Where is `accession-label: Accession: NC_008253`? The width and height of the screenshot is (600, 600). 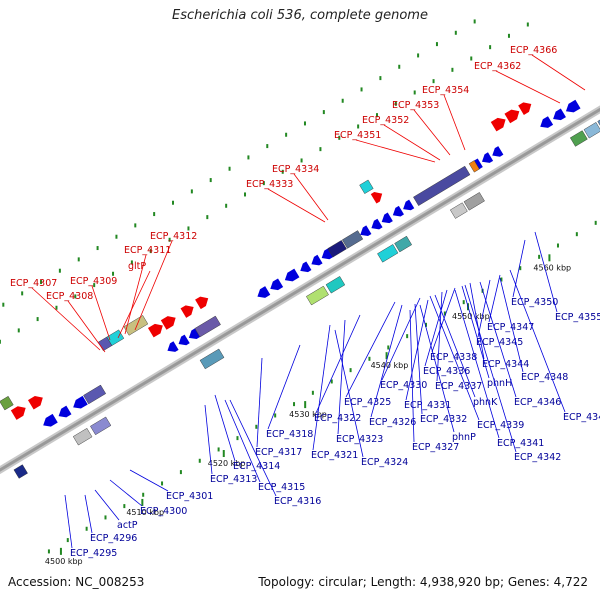
accession-label: Accession: NC_008253 is located at coordinates (76, 582).